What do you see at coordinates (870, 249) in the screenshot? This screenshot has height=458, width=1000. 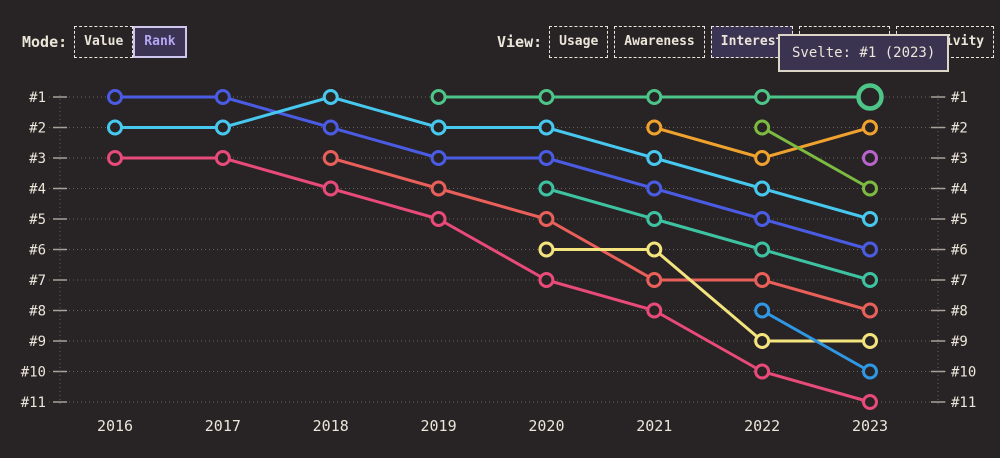 I see `data-point-indigo-series-2023` at bounding box center [870, 249].